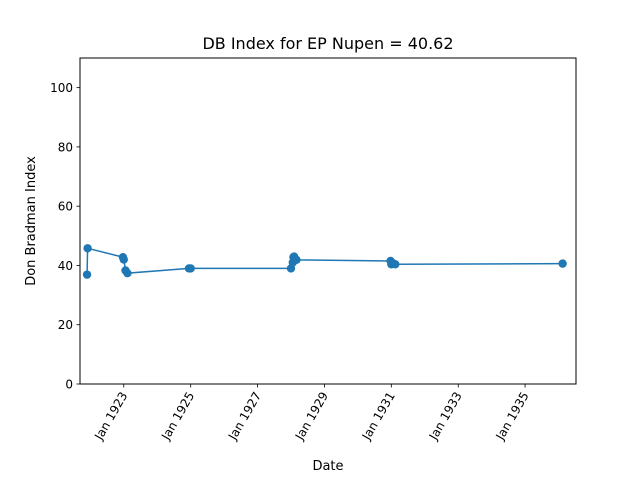  What do you see at coordinates (512, 417) in the screenshot?
I see `x-tick-label: Jan 1935` at bounding box center [512, 417].